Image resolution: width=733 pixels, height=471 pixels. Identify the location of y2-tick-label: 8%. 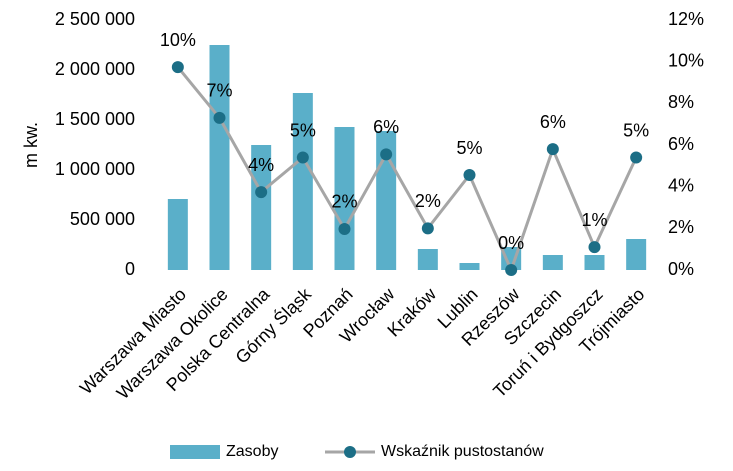
(681, 102).